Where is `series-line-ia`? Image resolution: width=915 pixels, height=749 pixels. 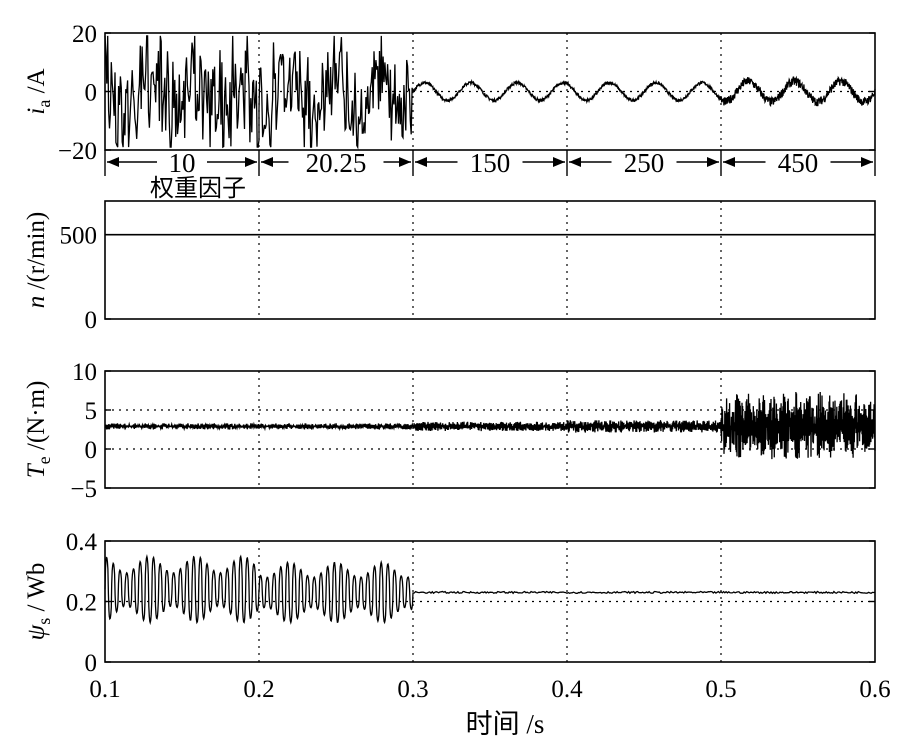 series-line-ia is located at coordinates (490, 92).